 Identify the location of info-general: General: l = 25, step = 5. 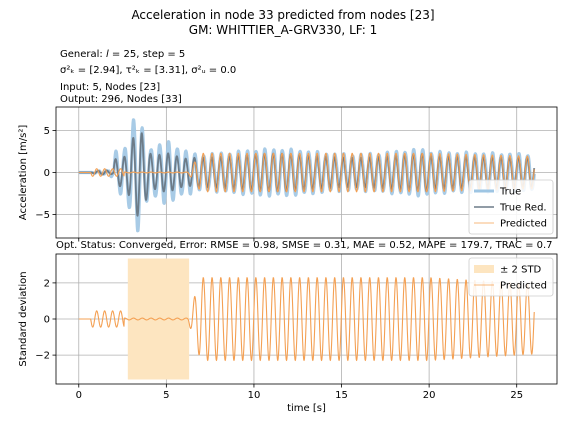
(122, 54).